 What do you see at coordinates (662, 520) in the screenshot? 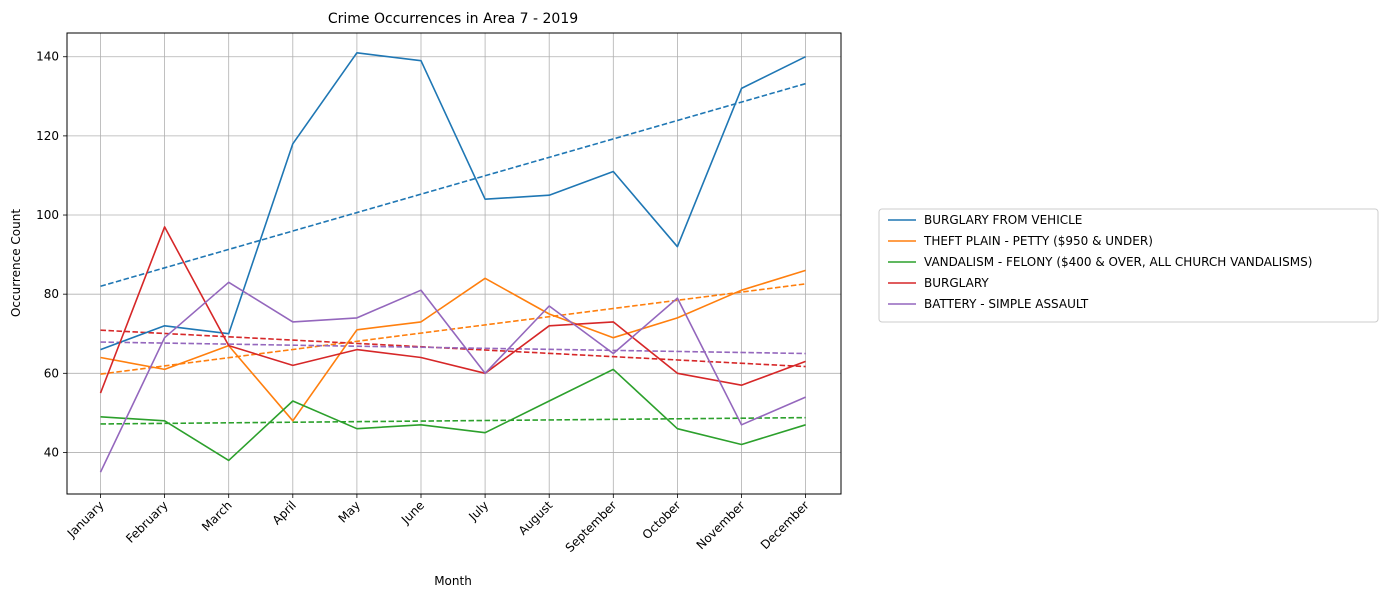
I see `x-tick-label: October` at bounding box center [662, 520].